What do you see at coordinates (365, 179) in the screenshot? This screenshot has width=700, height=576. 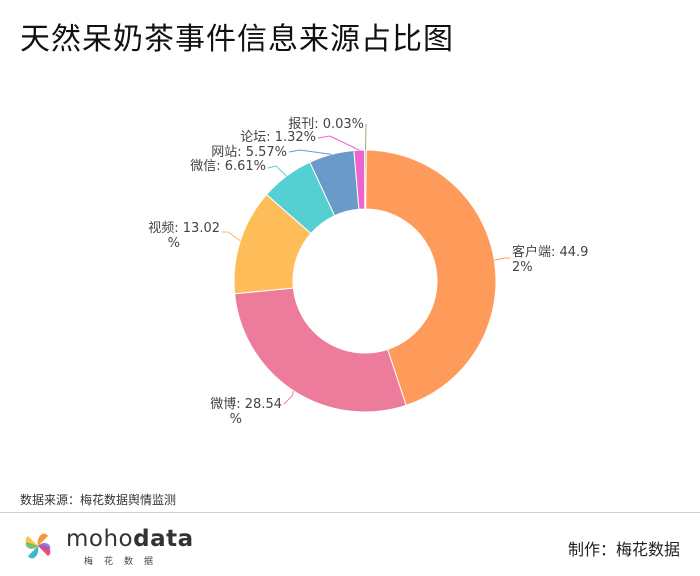 I see `slice-报刊` at bounding box center [365, 179].